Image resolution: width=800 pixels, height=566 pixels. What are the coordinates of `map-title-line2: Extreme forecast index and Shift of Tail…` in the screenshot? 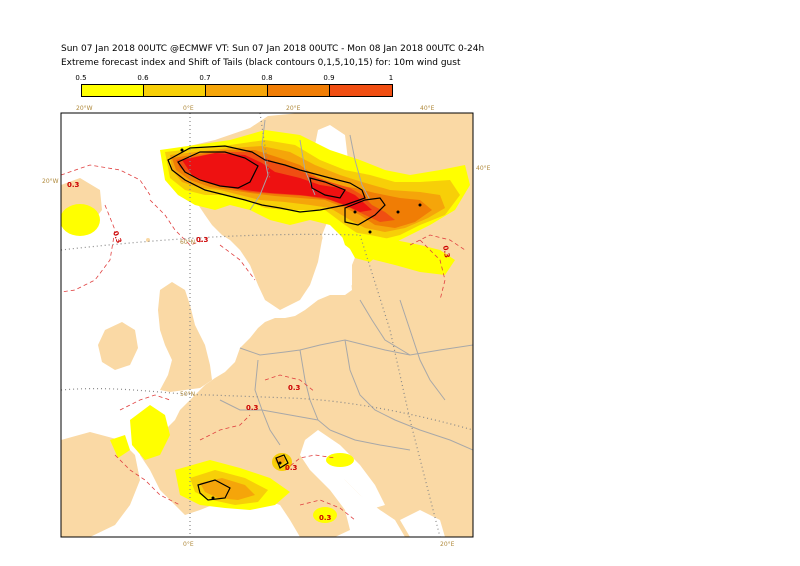 It's located at (261, 63).